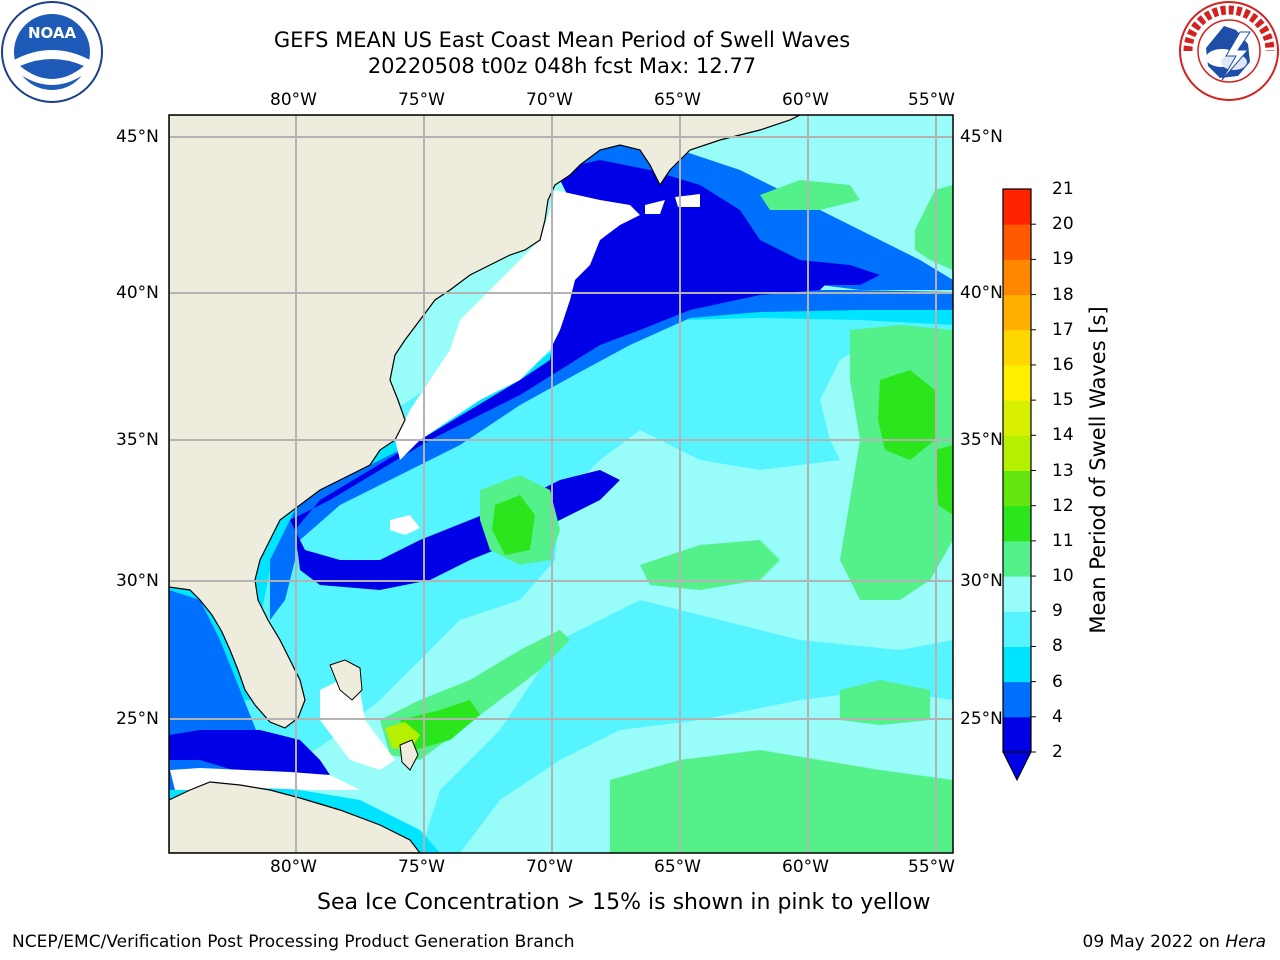 This screenshot has height=960, width=1280. Describe the element at coordinates (137, 137) in the screenshot. I see `lat-label-left: 45°N` at that location.